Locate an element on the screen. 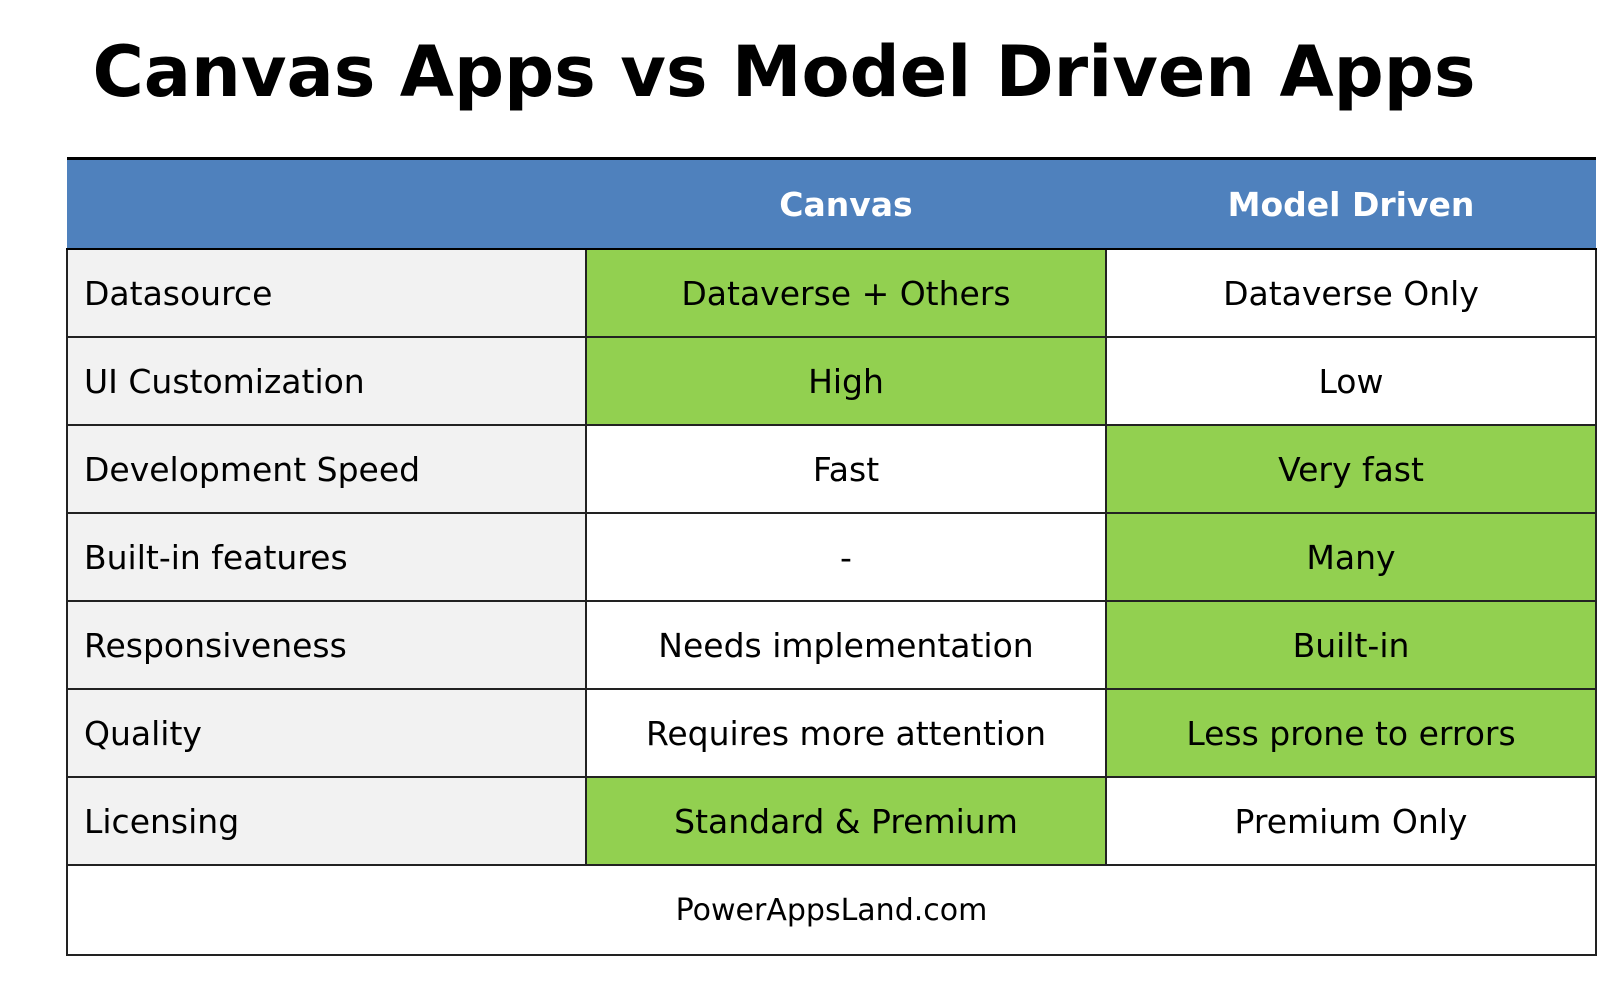  canvas-value: Standard & Premium is located at coordinates (846, 821).